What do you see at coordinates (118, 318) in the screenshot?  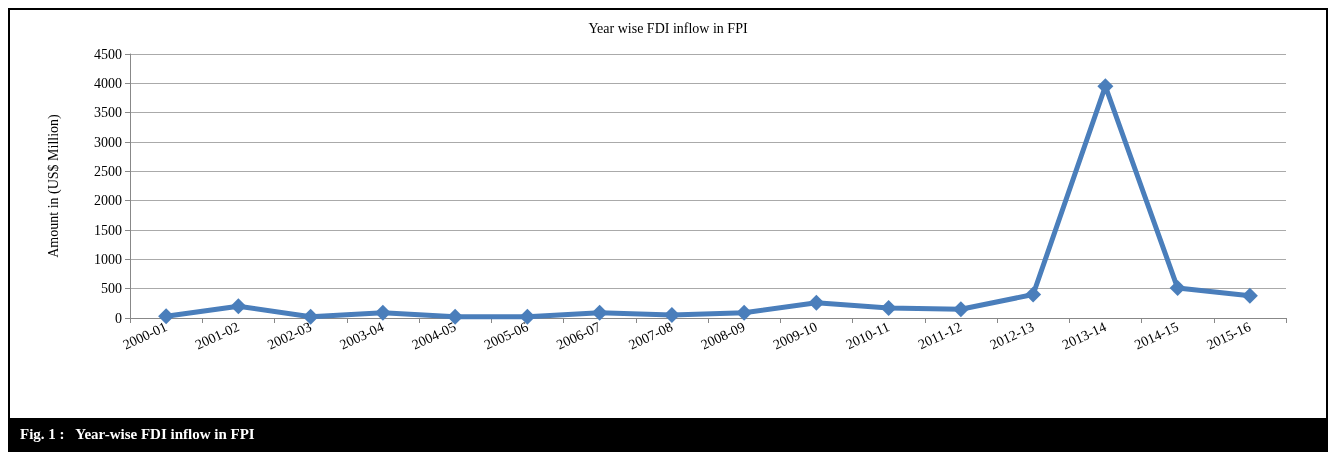 I see `y-tick-label: 0` at bounding box center [118, 318].